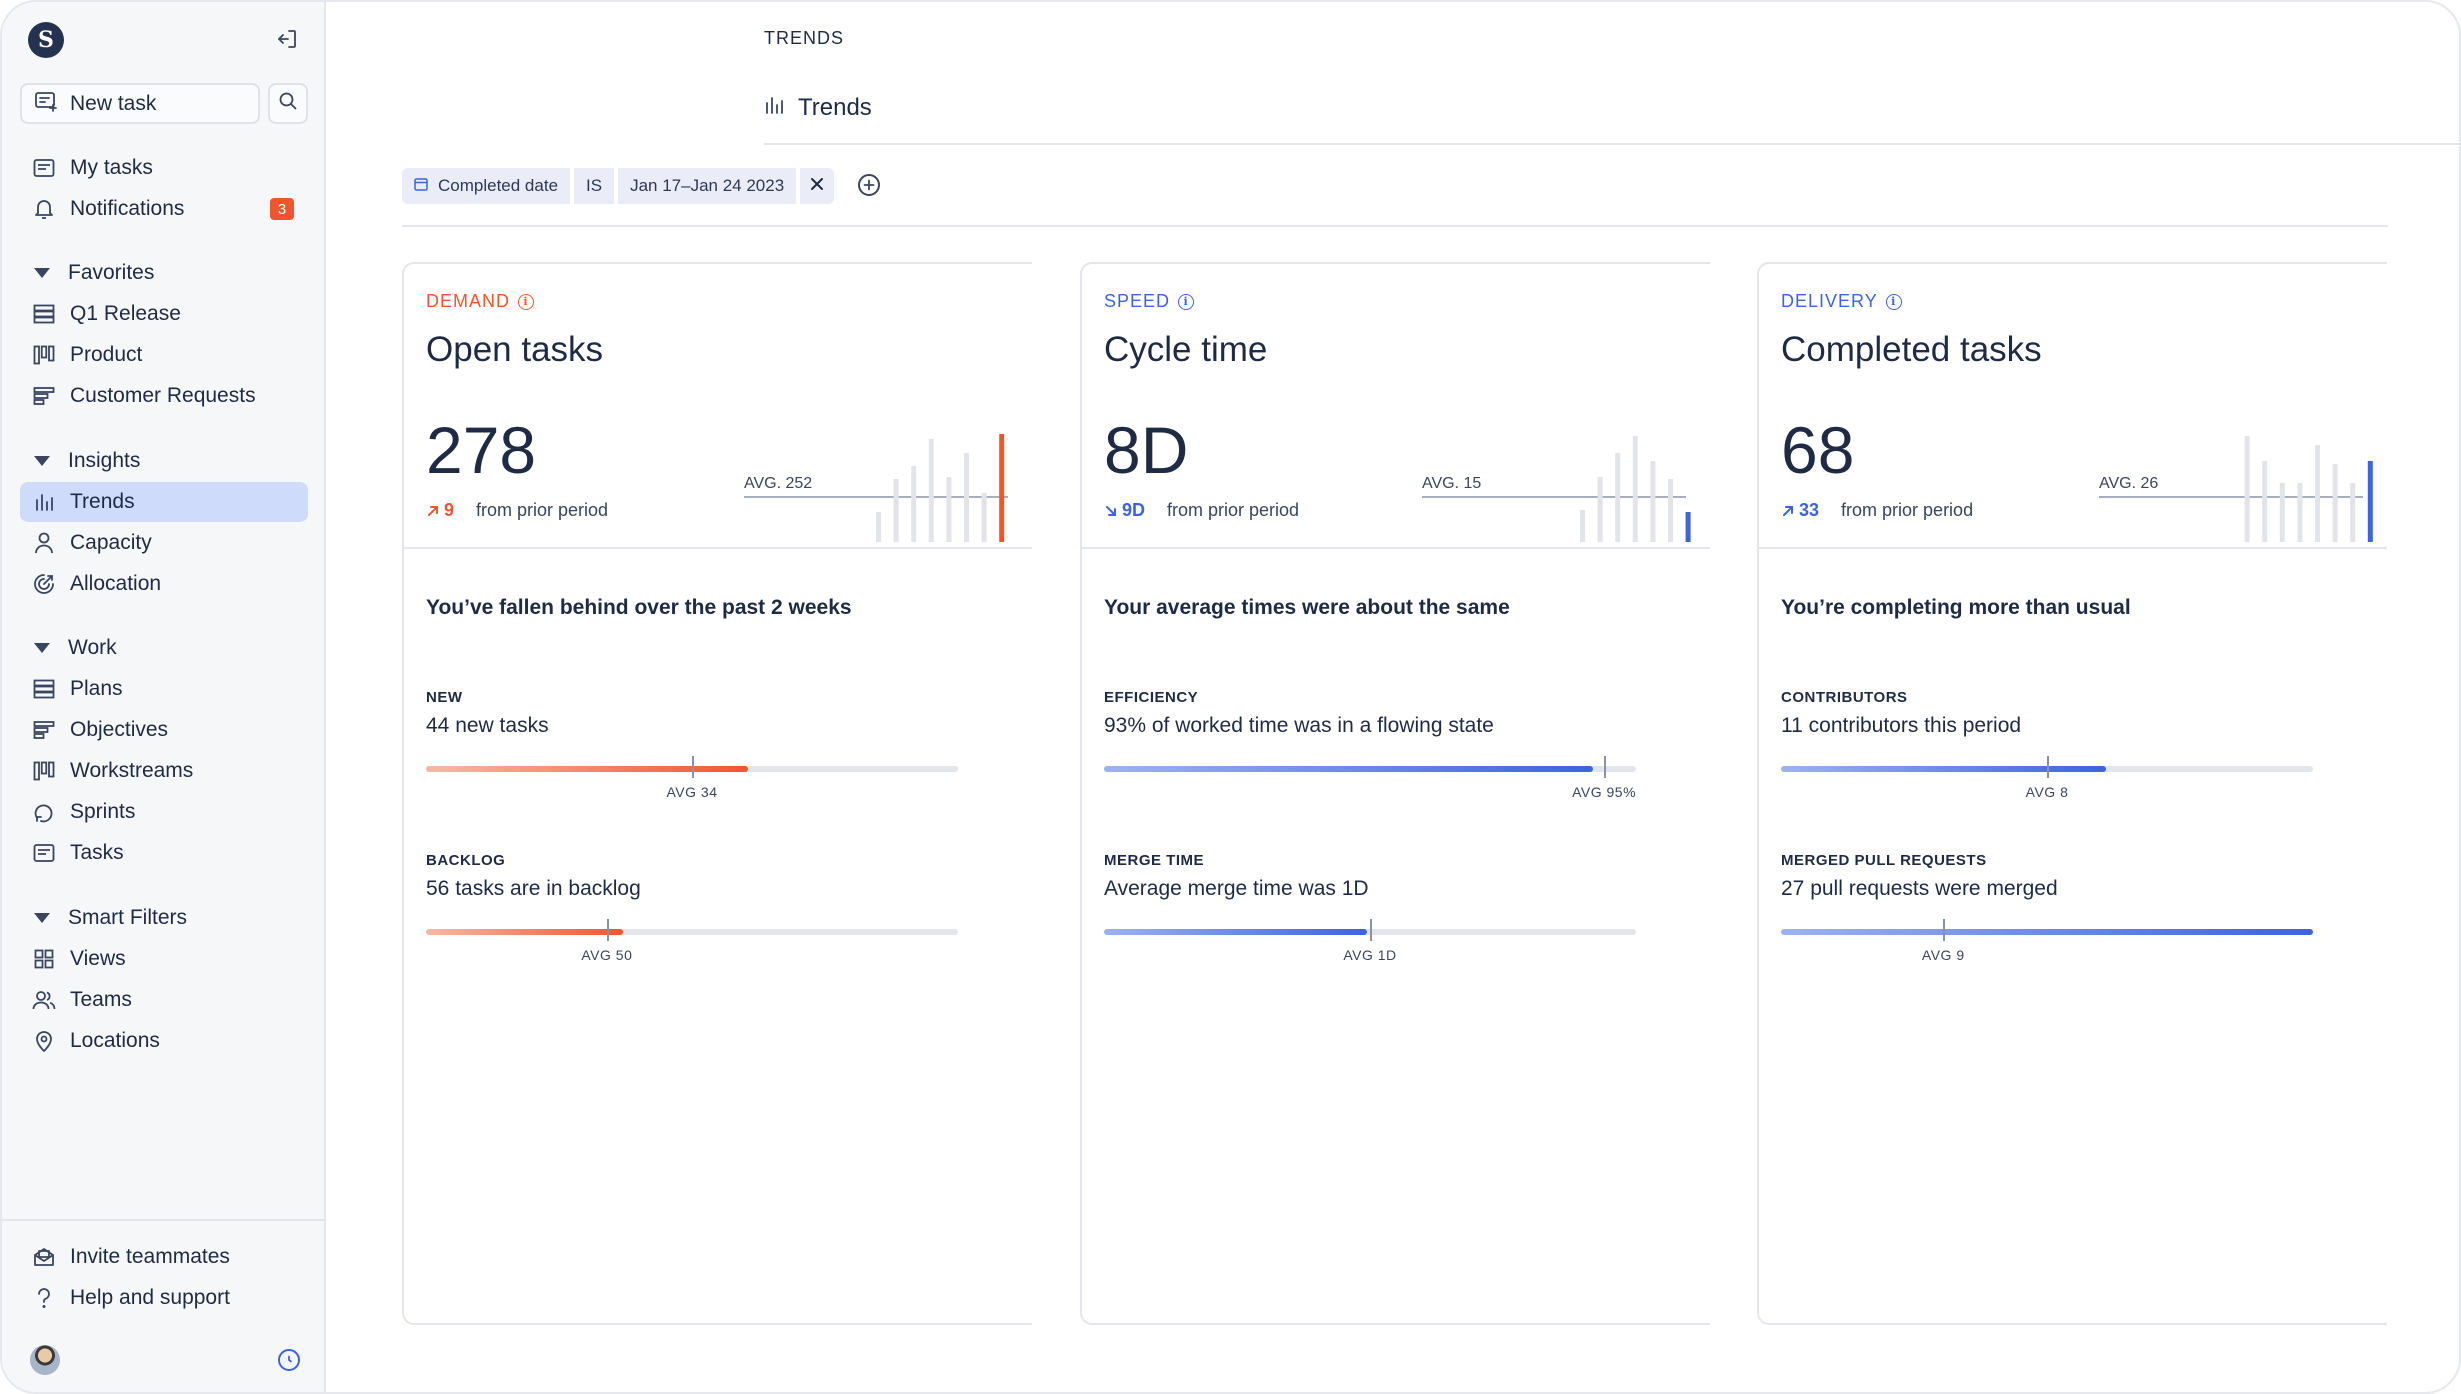 This screenshot has height=1394, width=2461. Describe the element at coordinates (45, 1360) in the screenshot. I see `user-avatar` at that location.